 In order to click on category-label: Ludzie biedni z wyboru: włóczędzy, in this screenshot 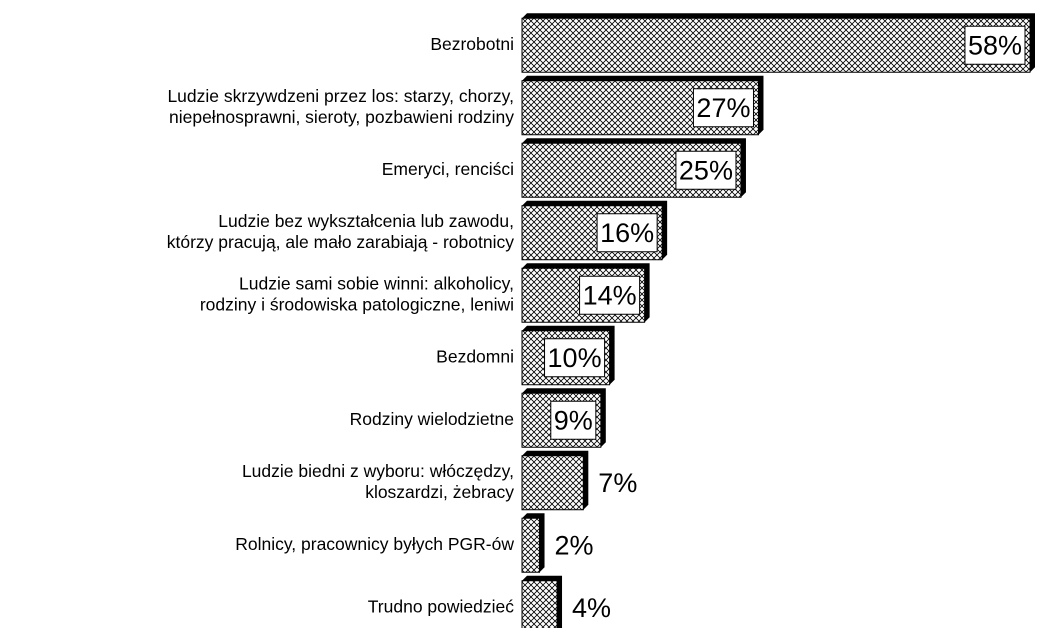, I will do `click(378, 471)`.